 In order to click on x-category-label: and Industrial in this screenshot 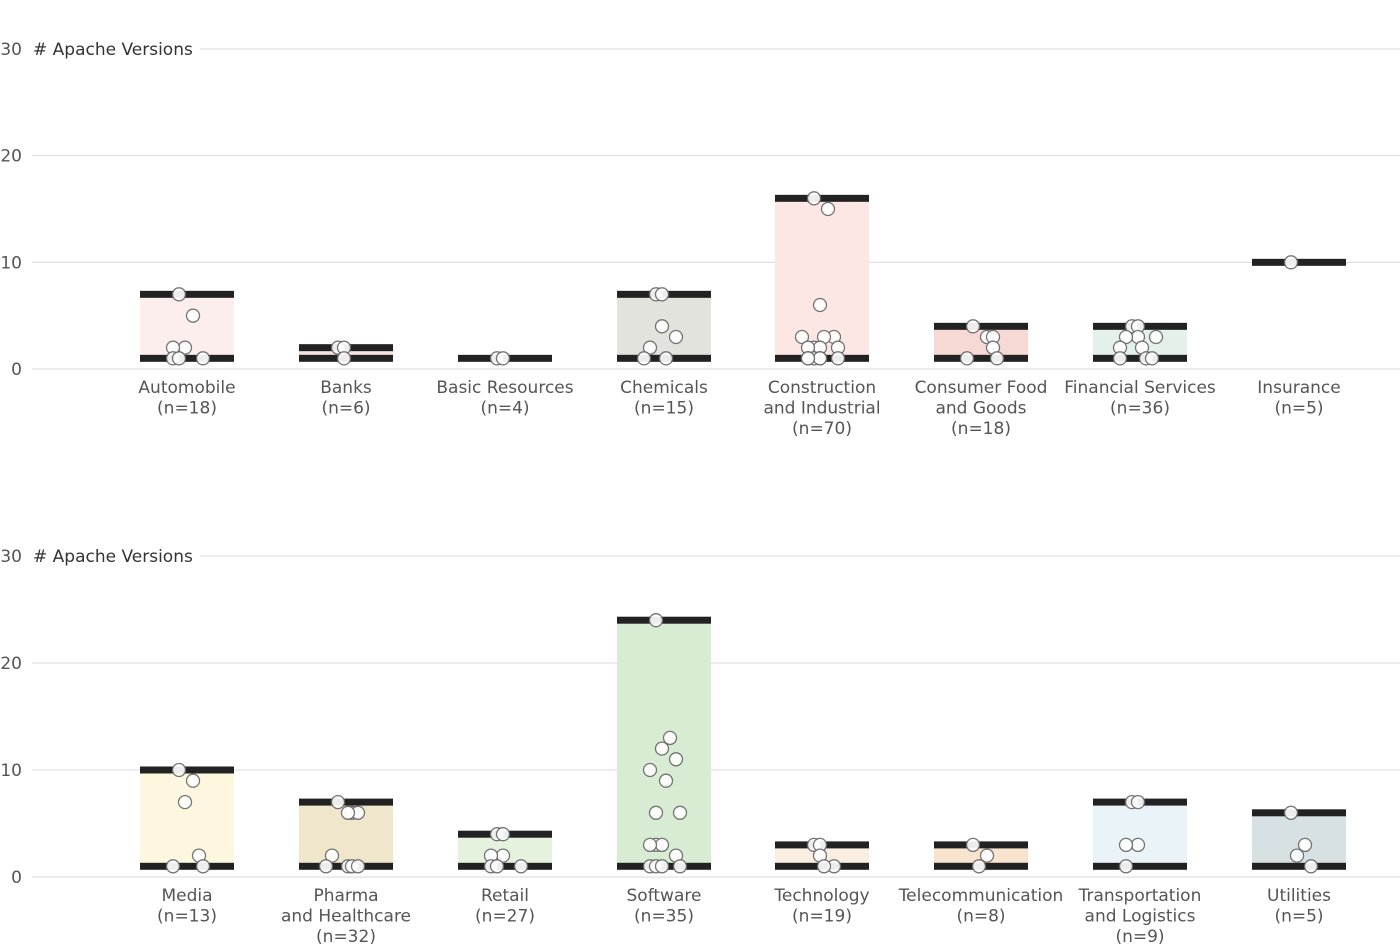, I will do `click(821, 409)`.